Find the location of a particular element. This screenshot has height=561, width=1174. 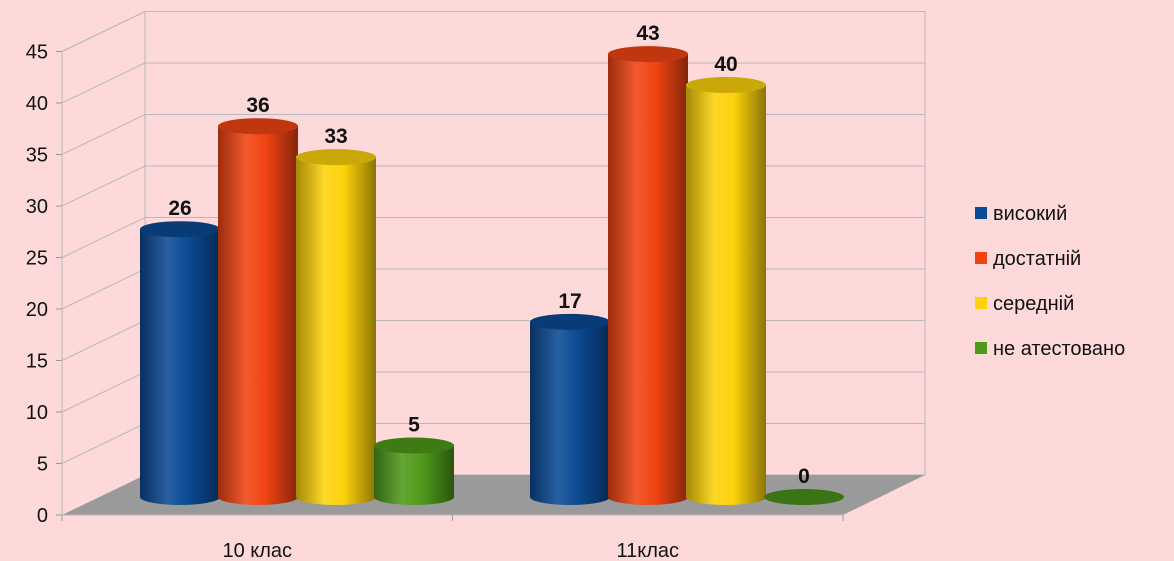

x-tick-label: 10 клас is located at coordinates (257, 550).